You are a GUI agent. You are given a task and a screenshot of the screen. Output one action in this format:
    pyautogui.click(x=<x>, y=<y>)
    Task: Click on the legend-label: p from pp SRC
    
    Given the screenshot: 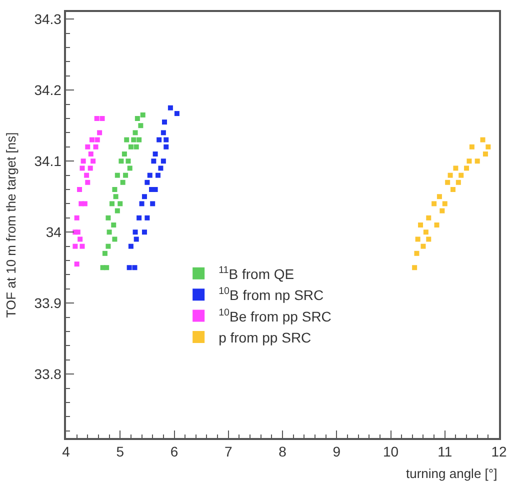 What is the action you would take?
    pyautogui.click(x=265, y=337)
    